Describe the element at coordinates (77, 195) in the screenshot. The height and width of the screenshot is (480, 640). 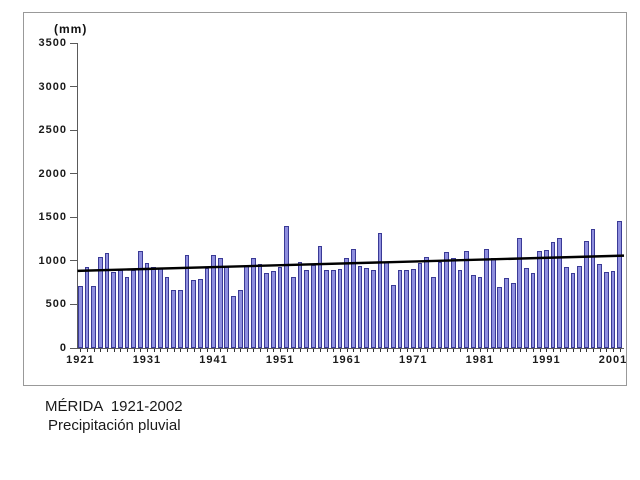
I see `y-axis` at that location.